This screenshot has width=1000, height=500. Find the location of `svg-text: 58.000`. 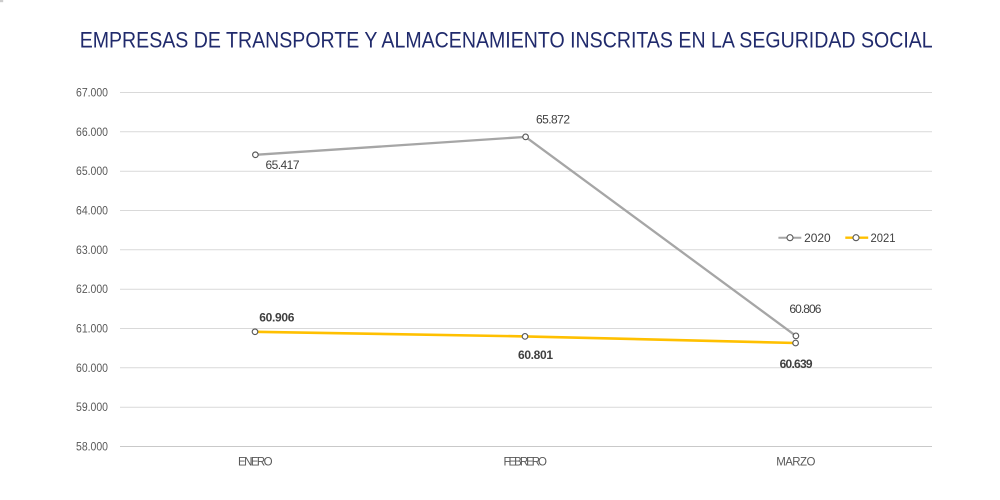

svg-text: 58.000 is located at coordinates (92, 448).